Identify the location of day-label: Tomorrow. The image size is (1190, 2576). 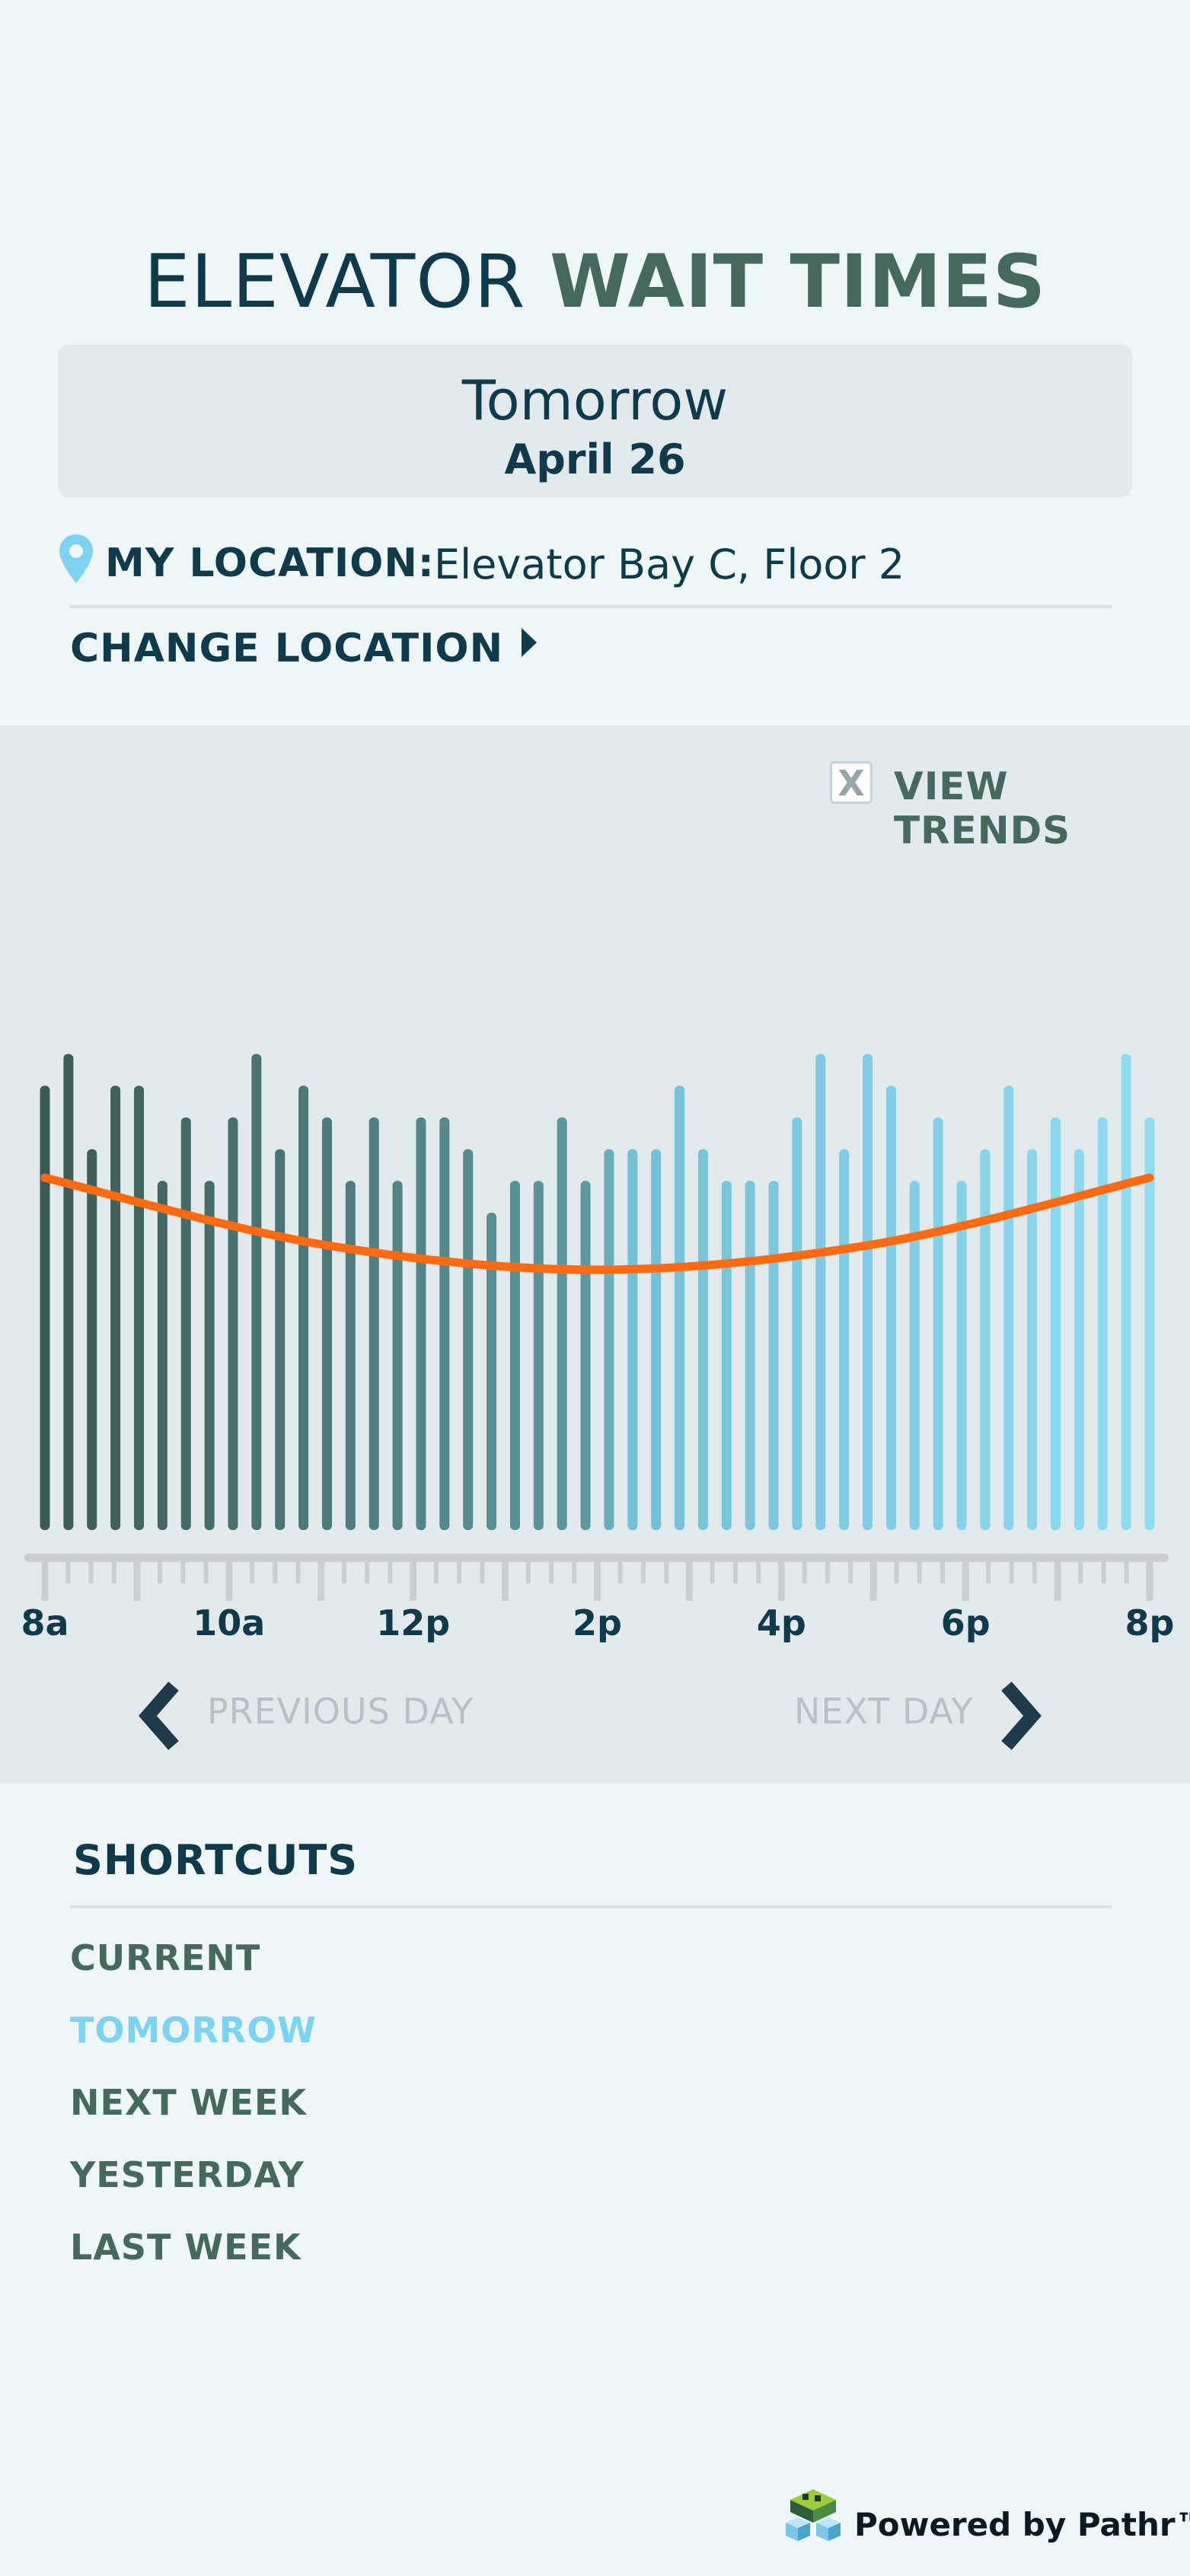
(595, 400).